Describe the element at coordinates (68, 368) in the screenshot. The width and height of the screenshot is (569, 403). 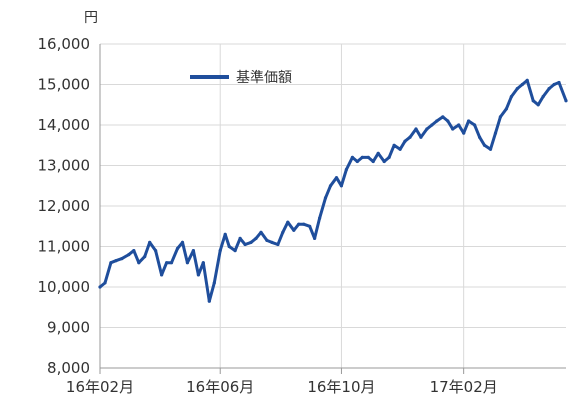
I see `y-tick-label: 8,000` at that location.